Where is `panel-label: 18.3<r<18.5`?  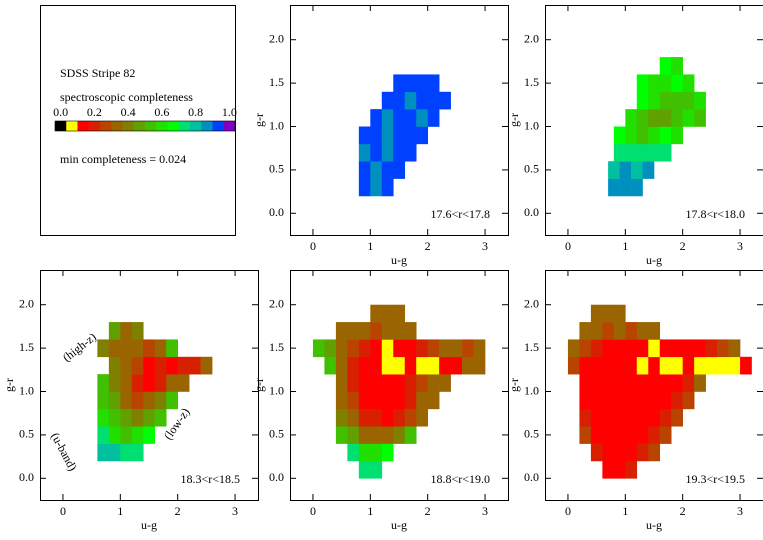
panel-label: 18.3<r<18.5 is located at coordinates (210, 479).